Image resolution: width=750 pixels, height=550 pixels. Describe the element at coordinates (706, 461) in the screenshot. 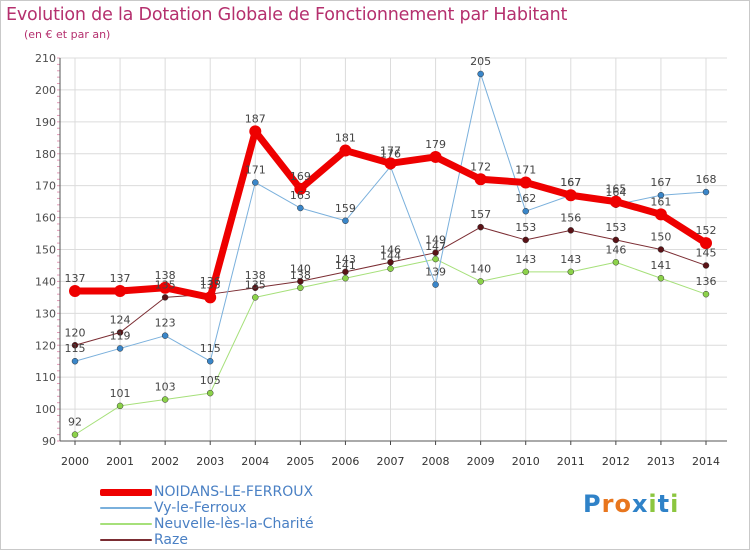

I see `x-tick-label: 2014` at that location.